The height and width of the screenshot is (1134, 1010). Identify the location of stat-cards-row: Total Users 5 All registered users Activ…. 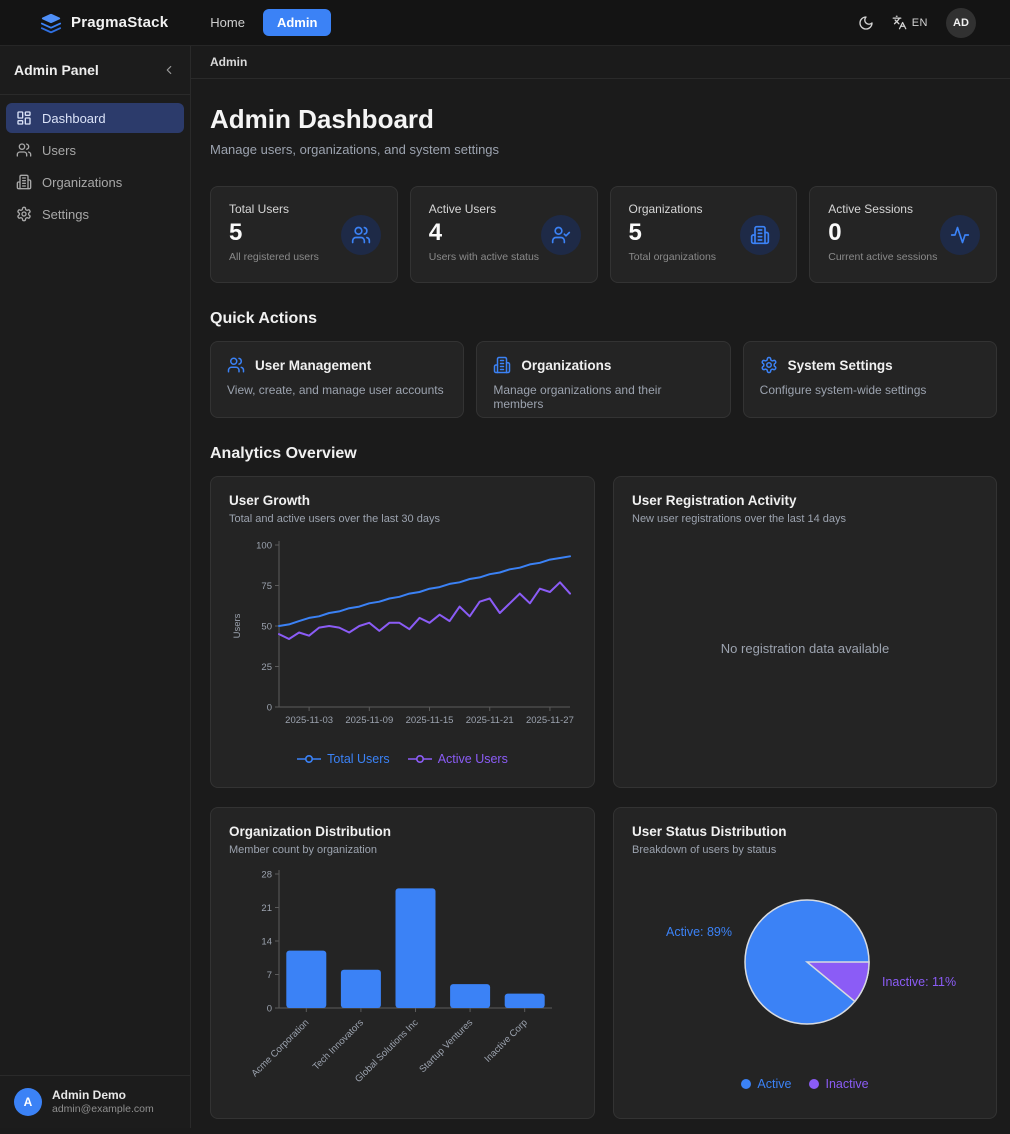
(603, 234).